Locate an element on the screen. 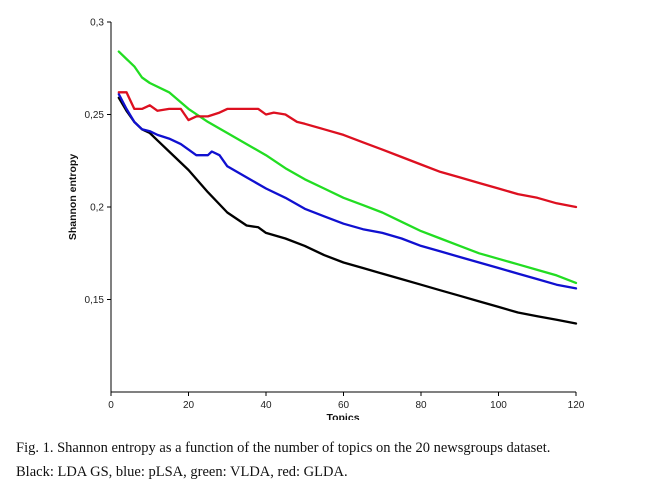  y-tick-label: 0,3 is located at coordinates (97, 23).